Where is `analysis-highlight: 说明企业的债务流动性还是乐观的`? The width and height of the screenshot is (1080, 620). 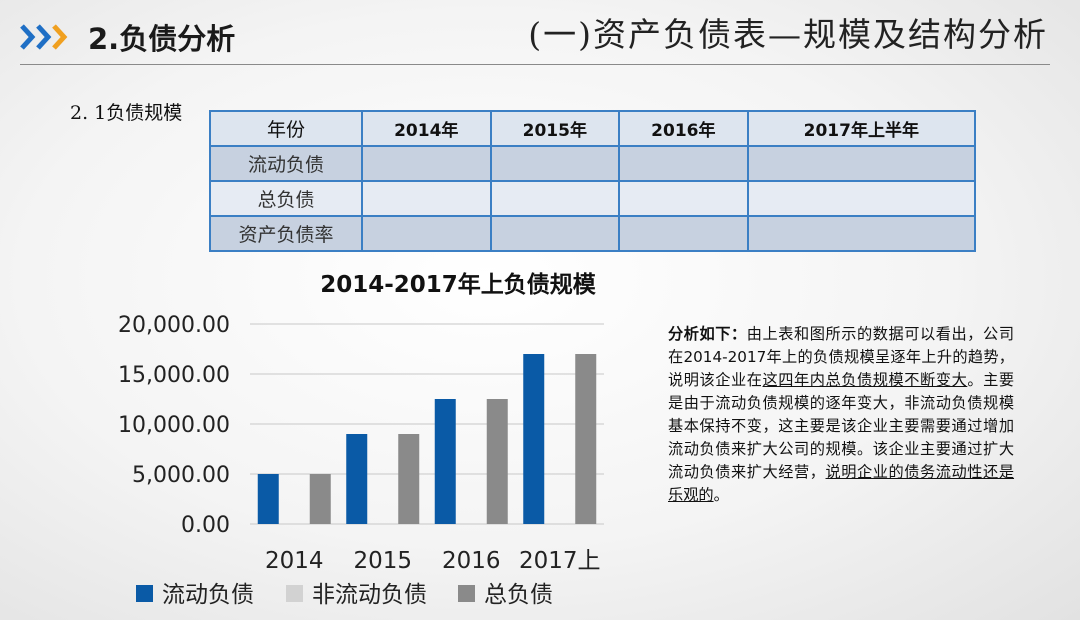
analysis-highlight: 说明企业的债务流动性还是乐观的 is located at coordinates (841, 483).